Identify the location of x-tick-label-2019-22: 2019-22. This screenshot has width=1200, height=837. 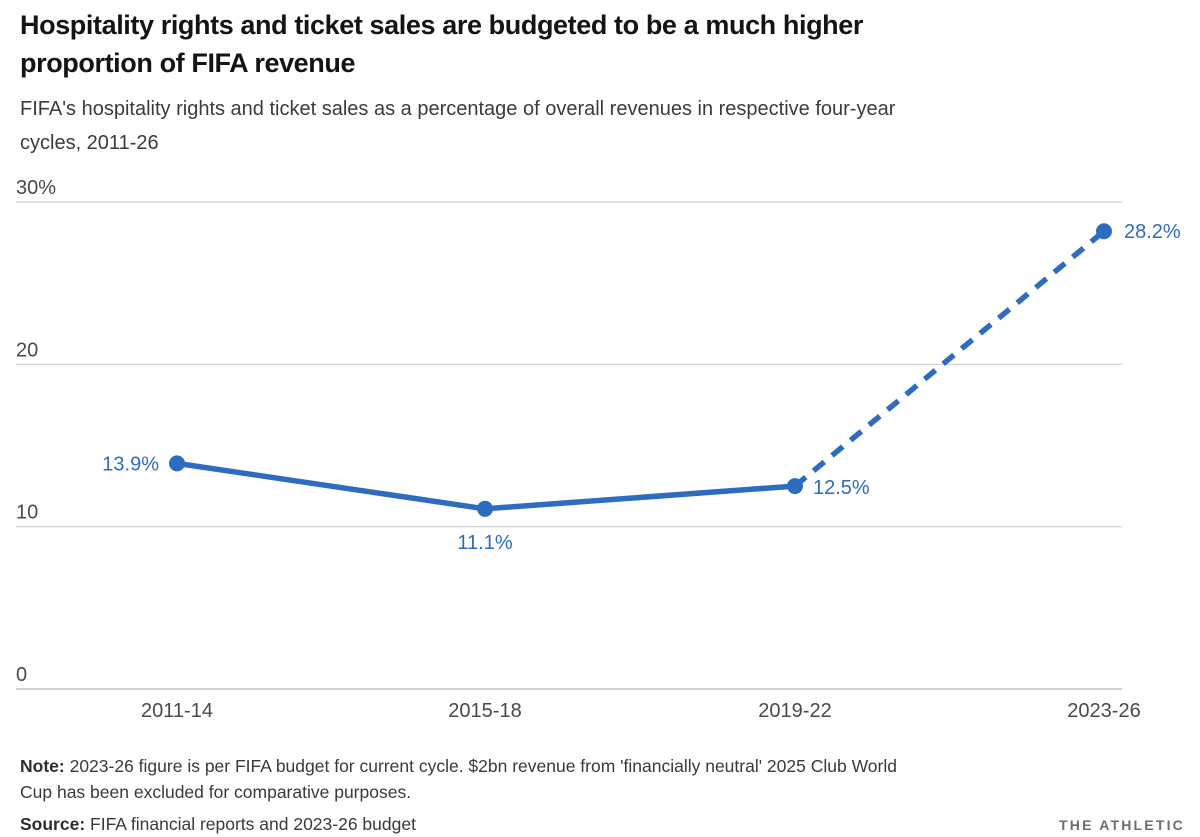
(794, 711).